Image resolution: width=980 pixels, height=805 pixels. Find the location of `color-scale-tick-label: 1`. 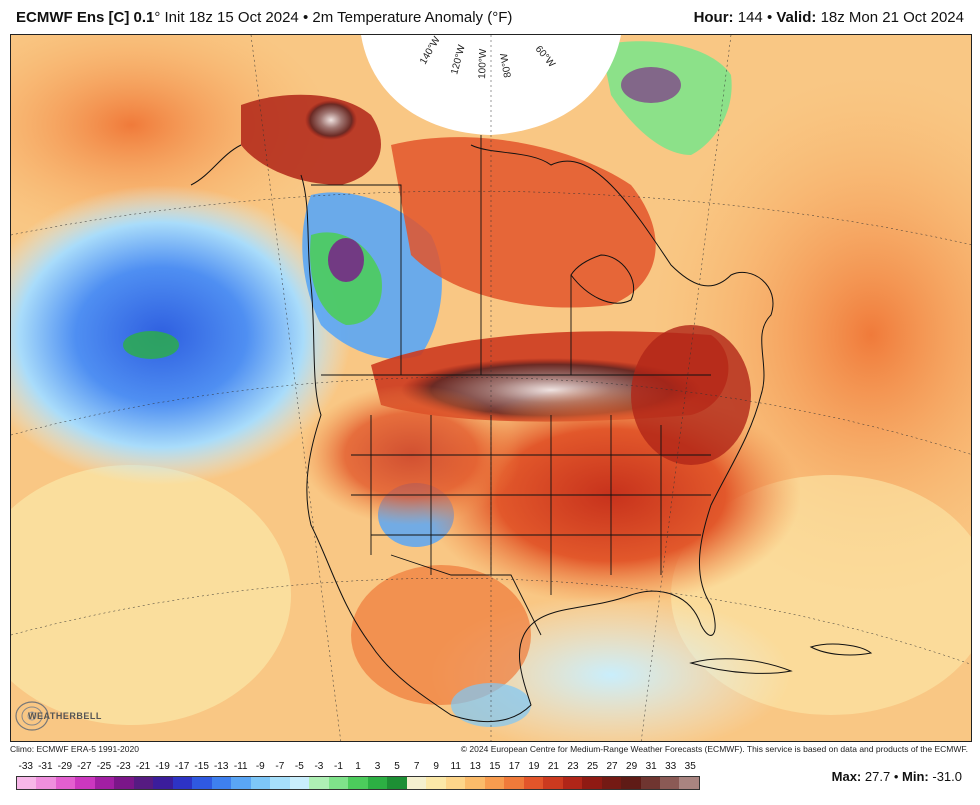

color-scale-tick-label: 1 is located at coordinates (358, 766).